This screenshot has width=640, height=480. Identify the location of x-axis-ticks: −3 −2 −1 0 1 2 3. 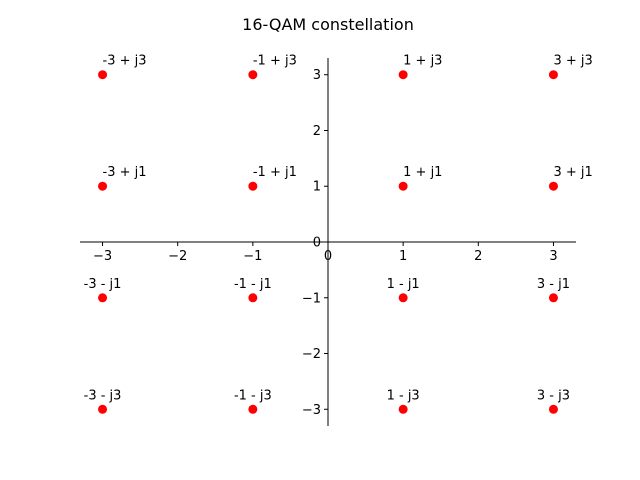
(325, 253).